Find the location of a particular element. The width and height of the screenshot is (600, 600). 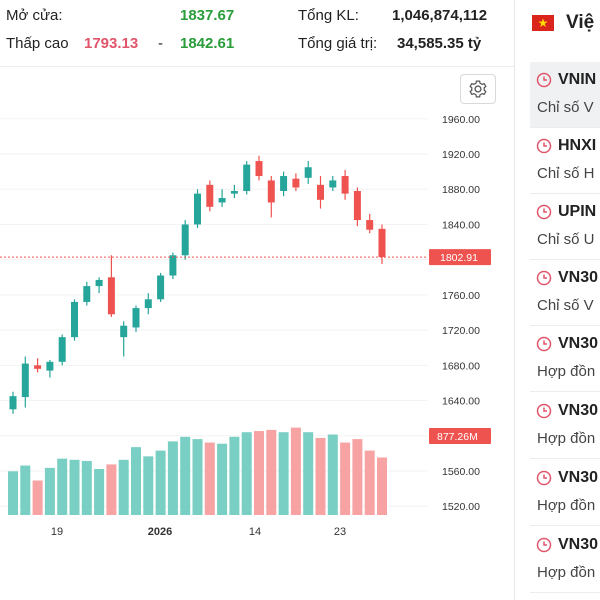

chart-settings-button is located at coordinates (478, 89).